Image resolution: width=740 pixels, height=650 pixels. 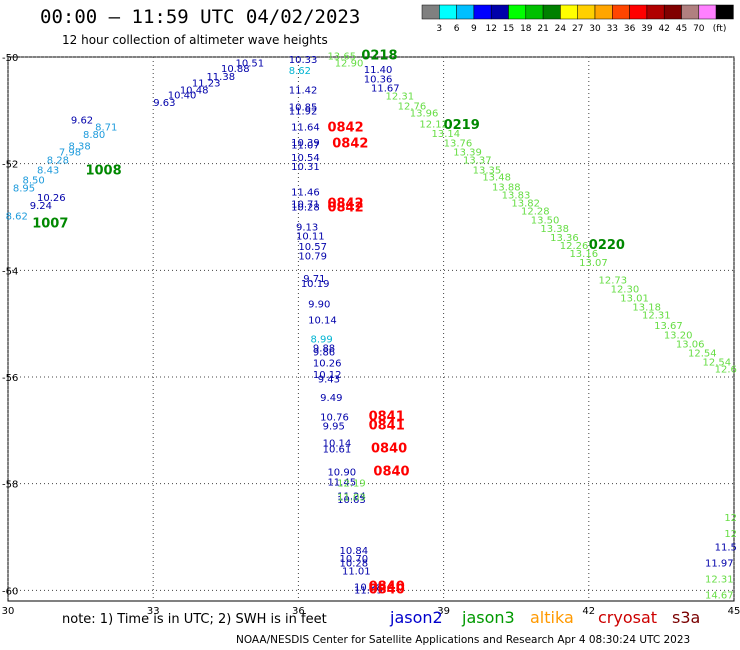 I want to click on data-point-label: 13.50, so click(x=545, y=220).